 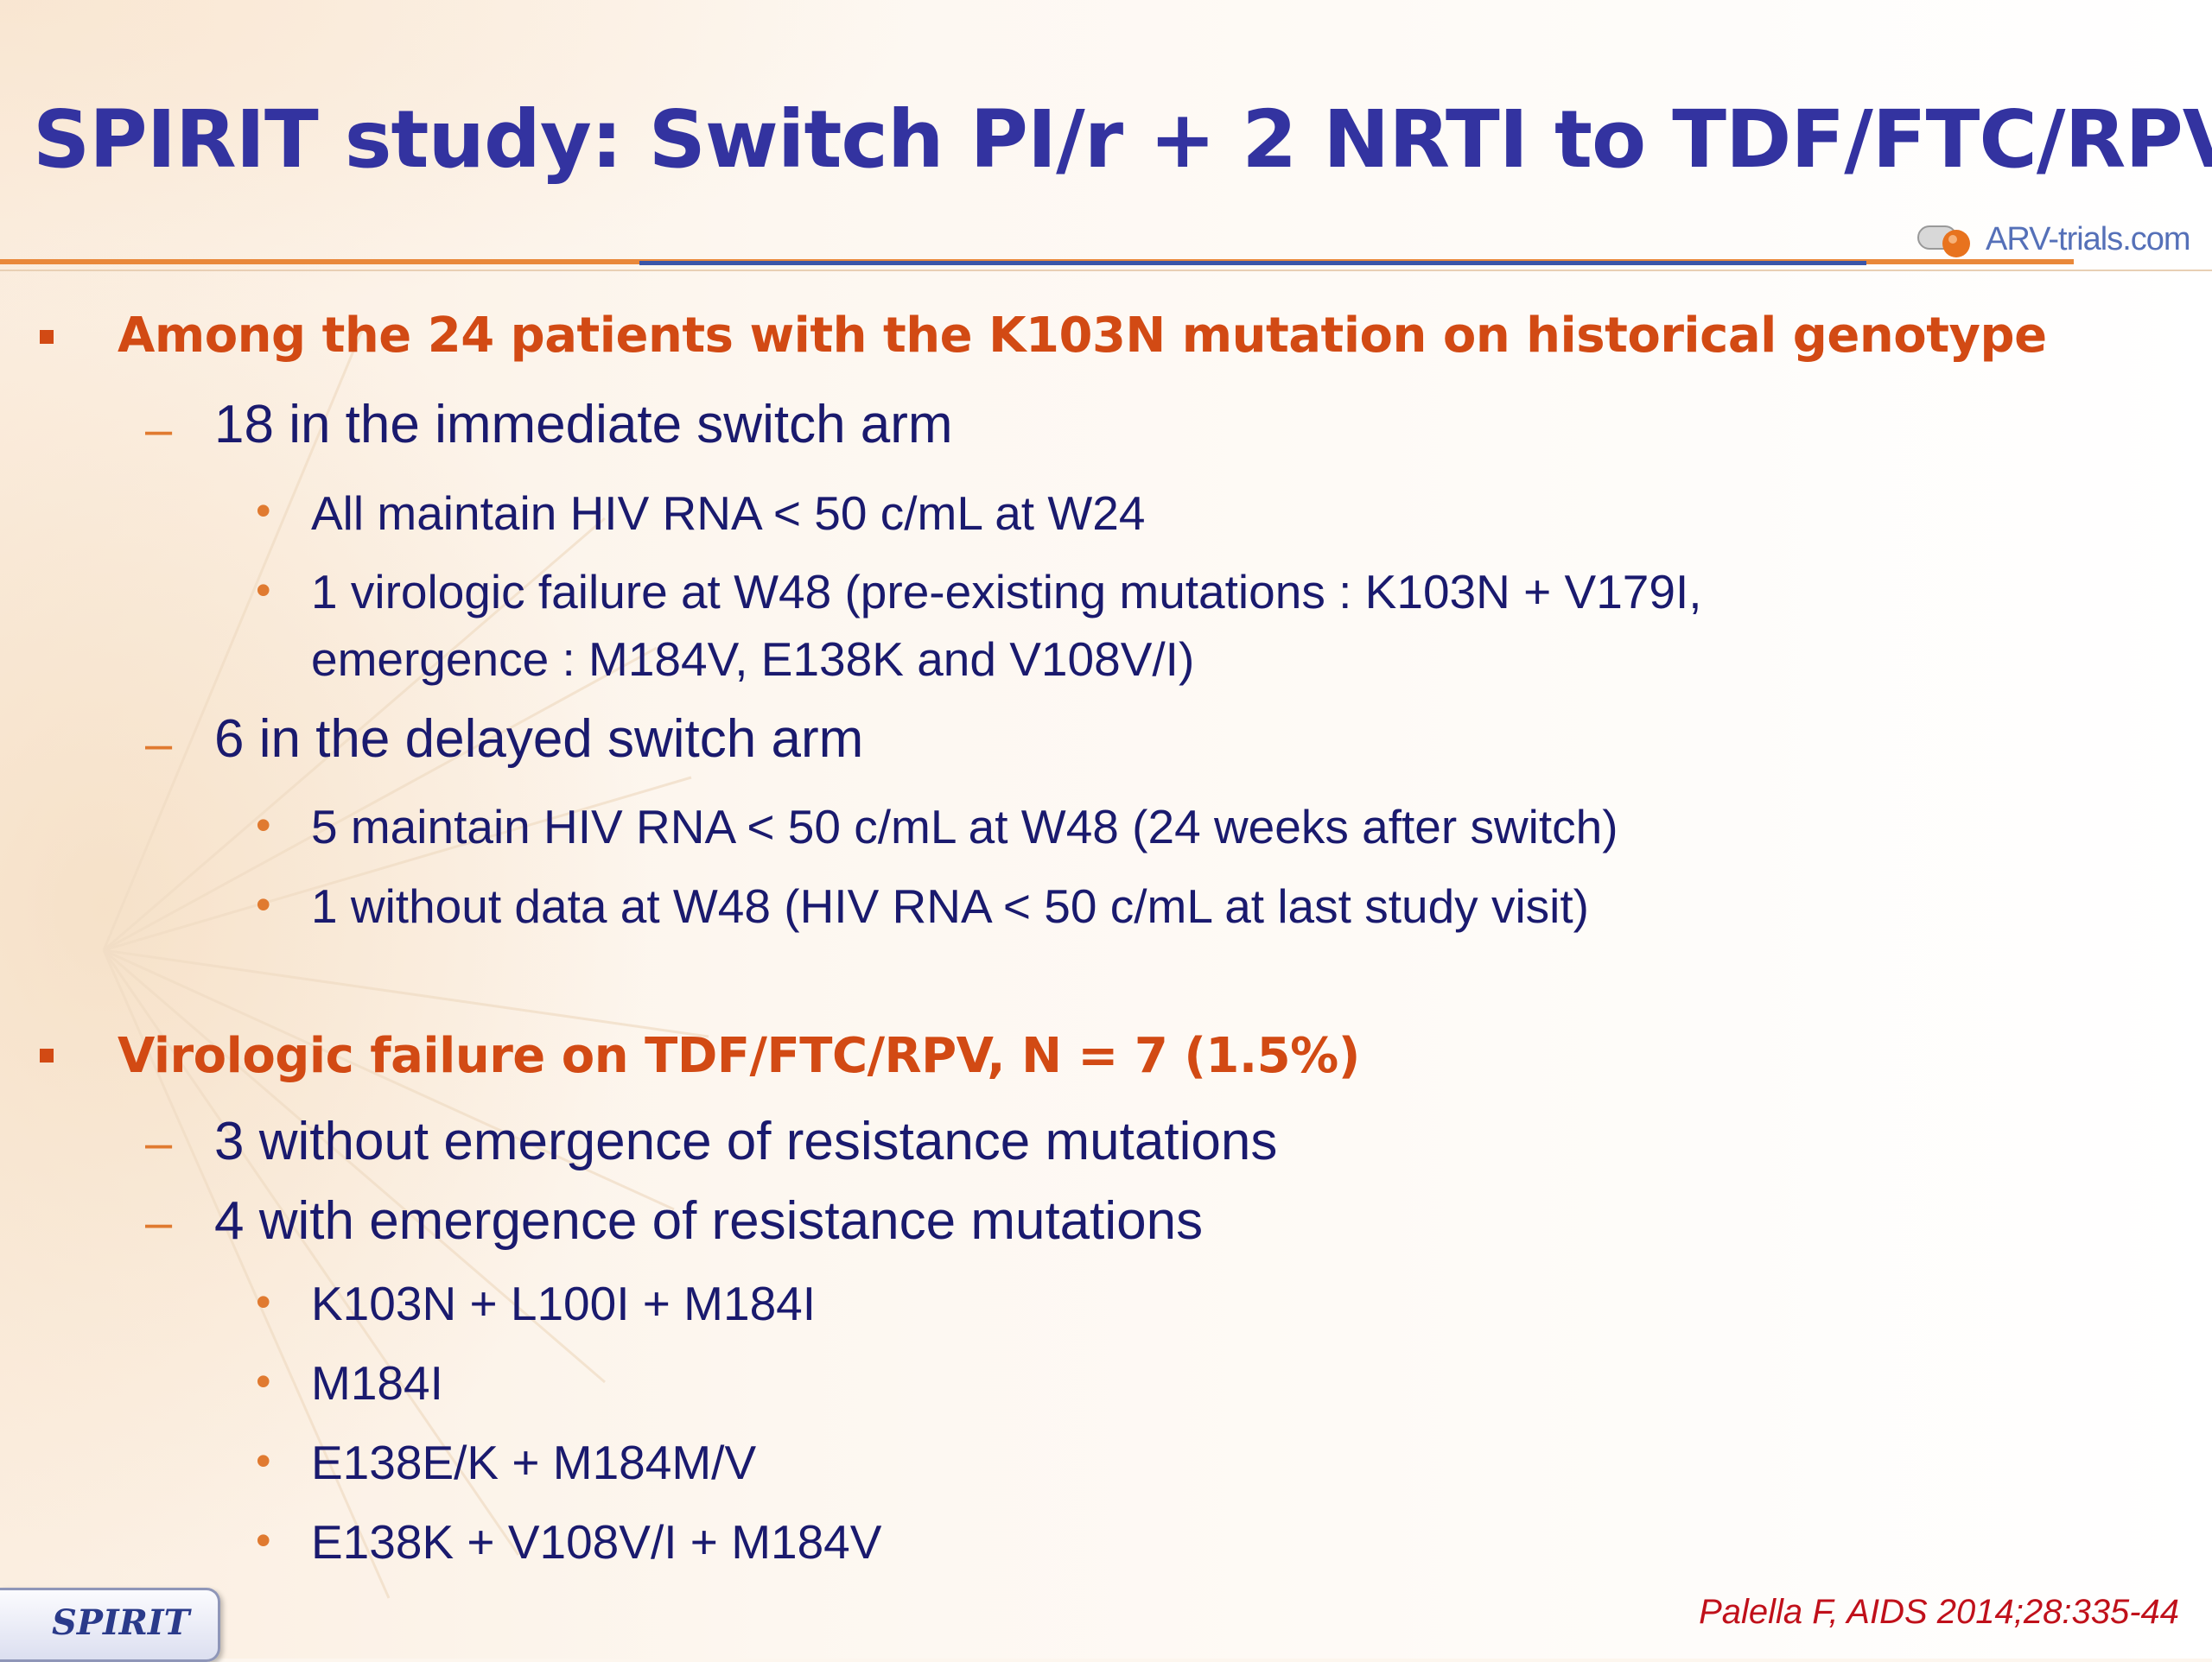 What do you see at coordinates (2088, 239) in the screenshot?
I see `logo-text: ARV-trials.com` at bounding box center [2088, 239].